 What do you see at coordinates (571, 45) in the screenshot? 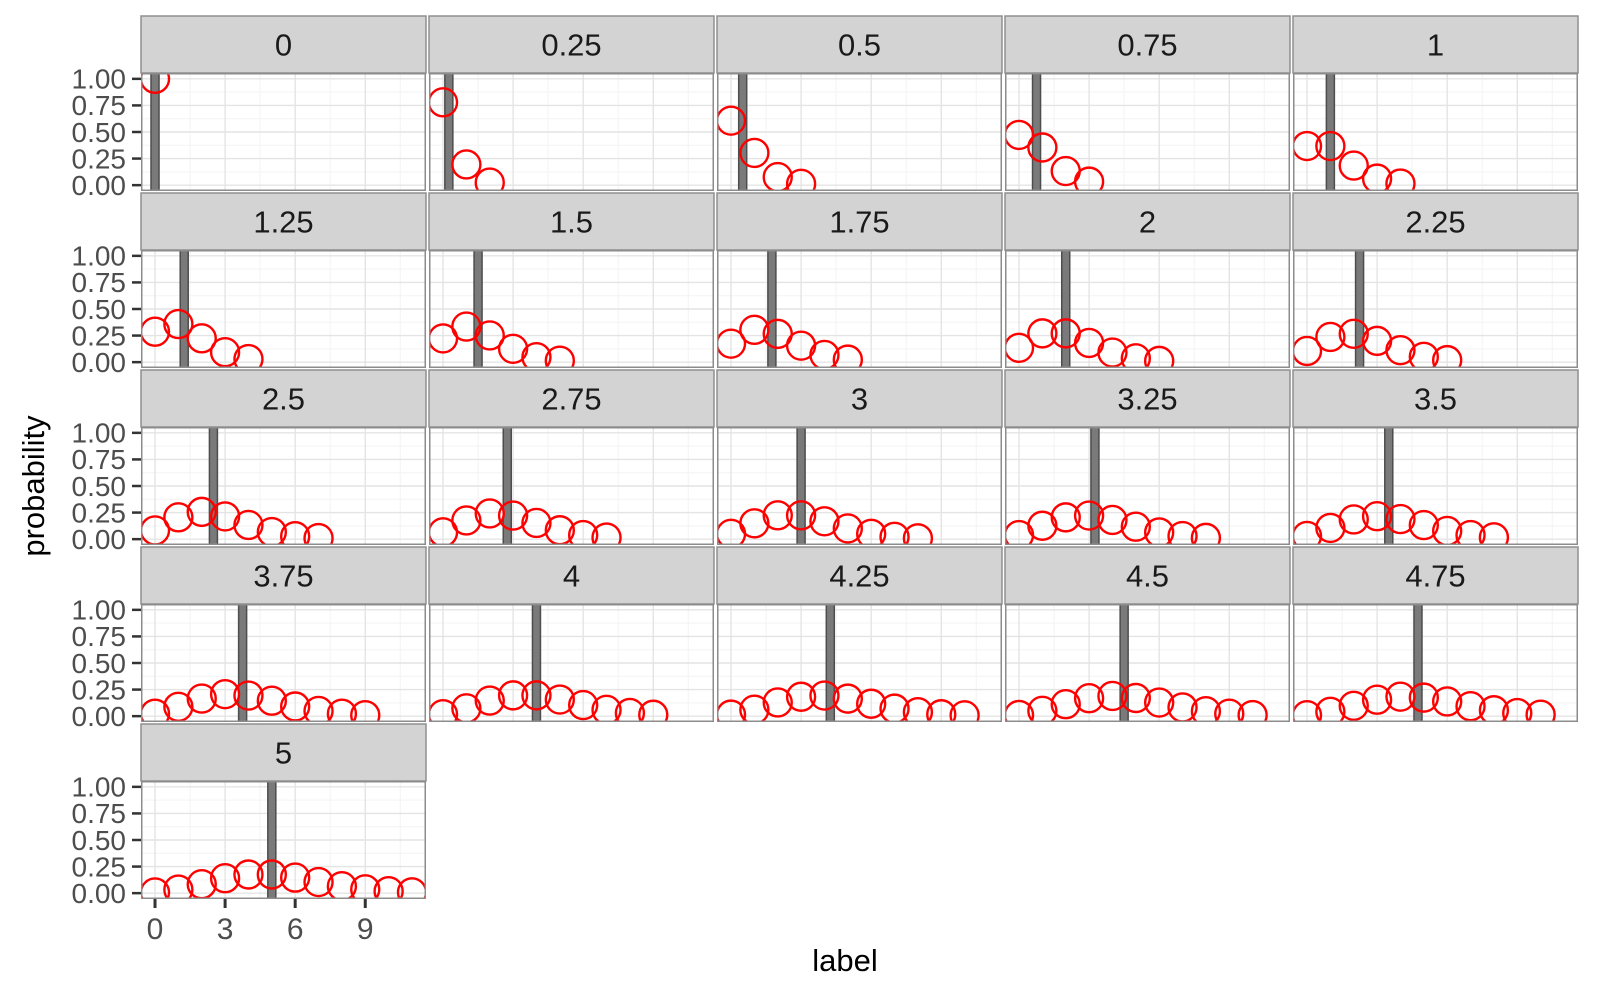
I see `facet-strip-label: 0.25` at bounding box center [571, 45].